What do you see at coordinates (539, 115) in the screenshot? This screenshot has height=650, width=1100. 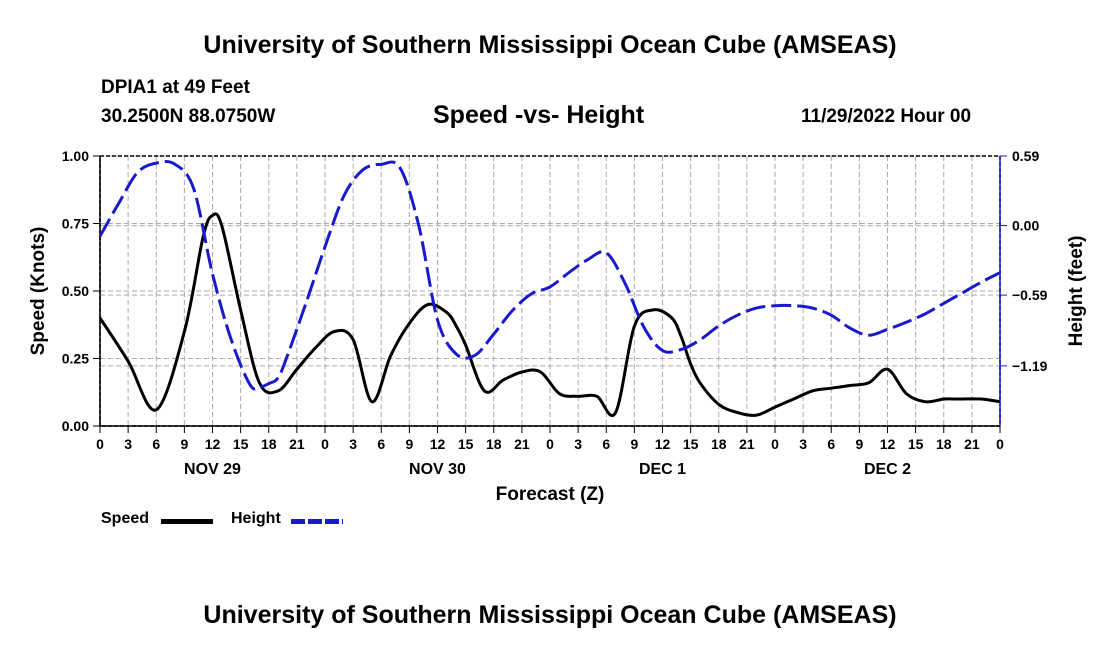 I see `plot-title: Speed -vs- Height` at bounding box center [539, 115].